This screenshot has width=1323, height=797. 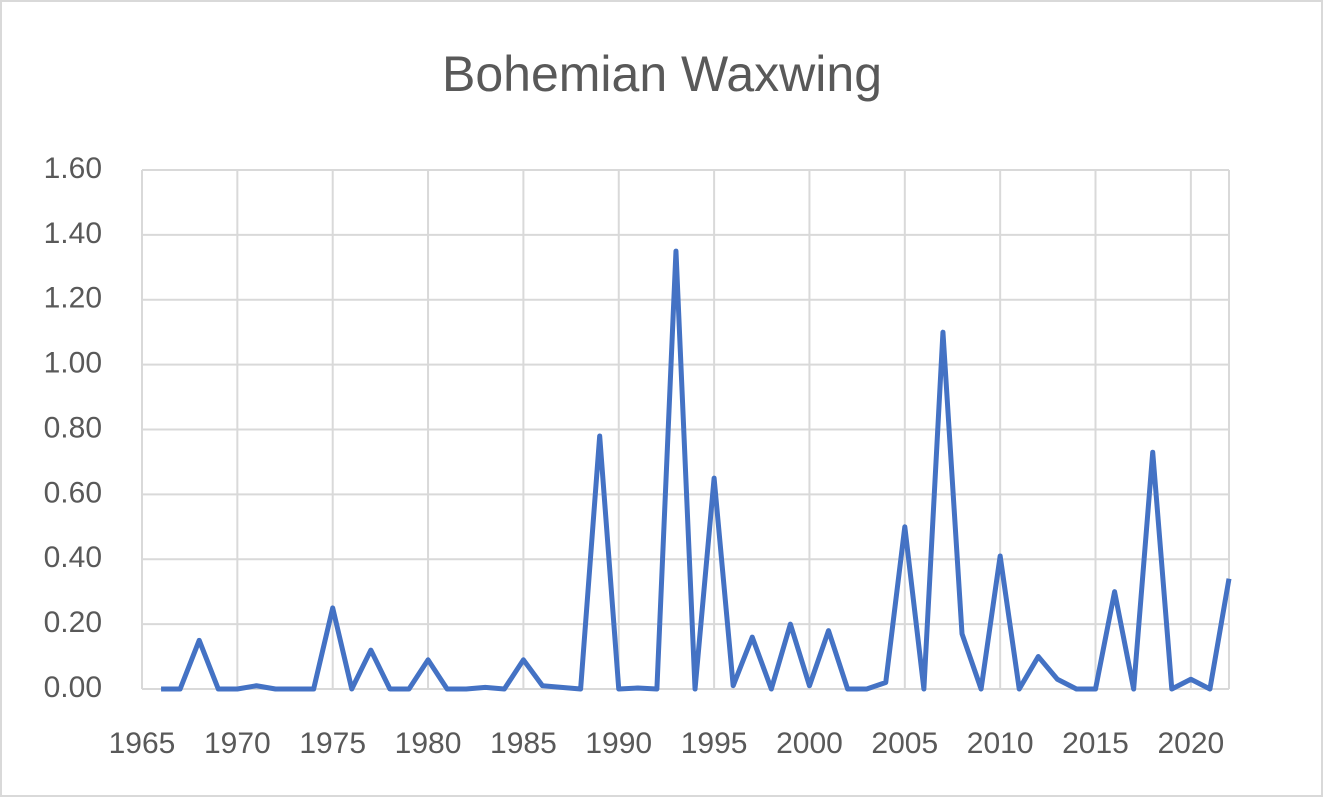 What do you see at coordinates (73, 622) in the screenshot?
I see `y-tick-label: 0.20` at bounding box center [73, 622].